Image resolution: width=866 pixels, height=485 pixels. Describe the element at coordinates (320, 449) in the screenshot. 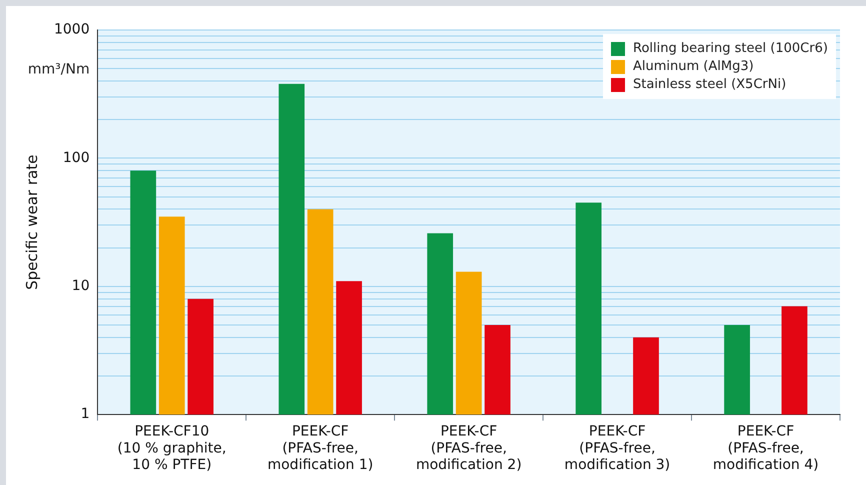

I see `x-tick-label: PEEK-CF (PFAS-free, modification 1)` at that location.